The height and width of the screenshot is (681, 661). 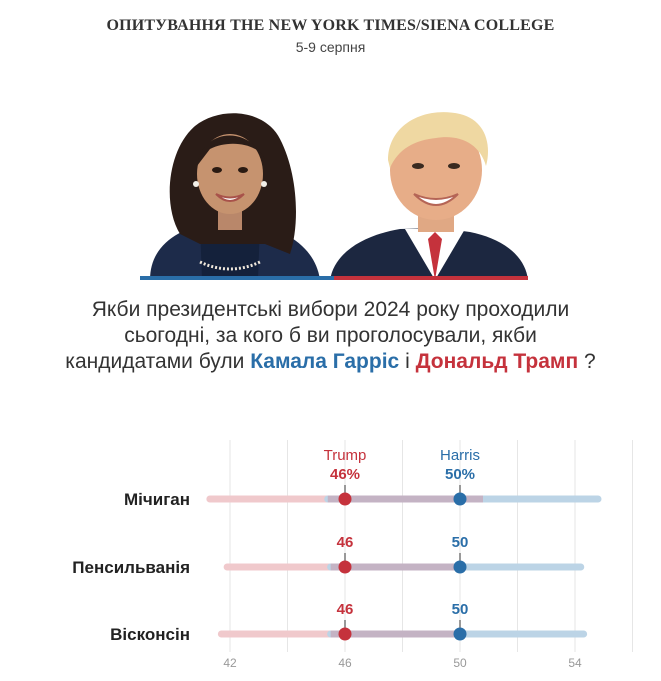 What do you see at coordinates (150, 634) in the screenshot?
I see `state-label: Вісконсін` at bounding box center [150, 634].